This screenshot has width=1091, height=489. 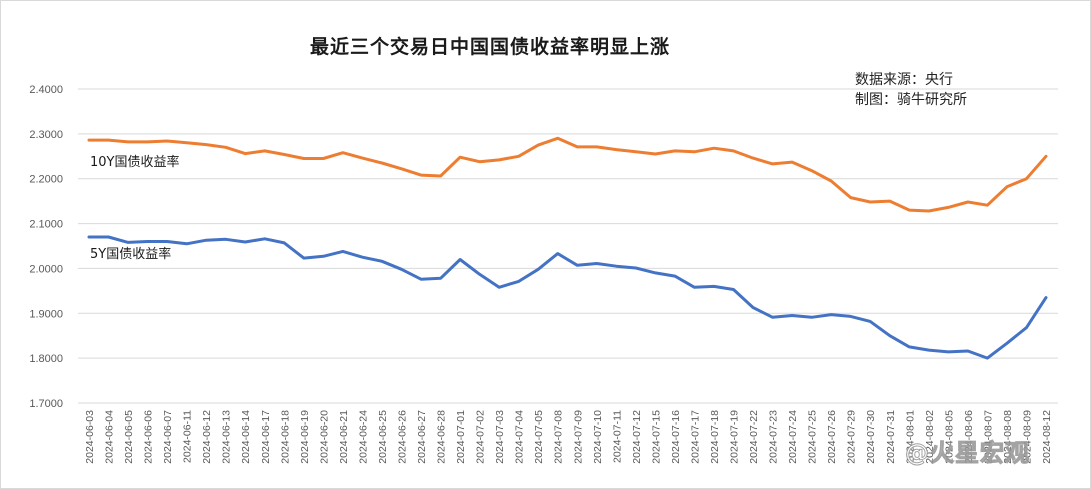 I want to click on x-tick-label: 2024-06-25, so click(x=383, y=437).